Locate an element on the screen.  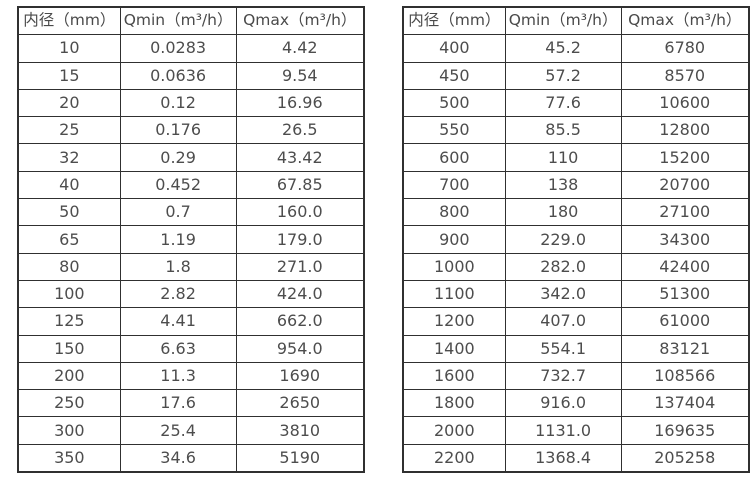
table-cell: 1131.0 is located at coordinates (563, 430).